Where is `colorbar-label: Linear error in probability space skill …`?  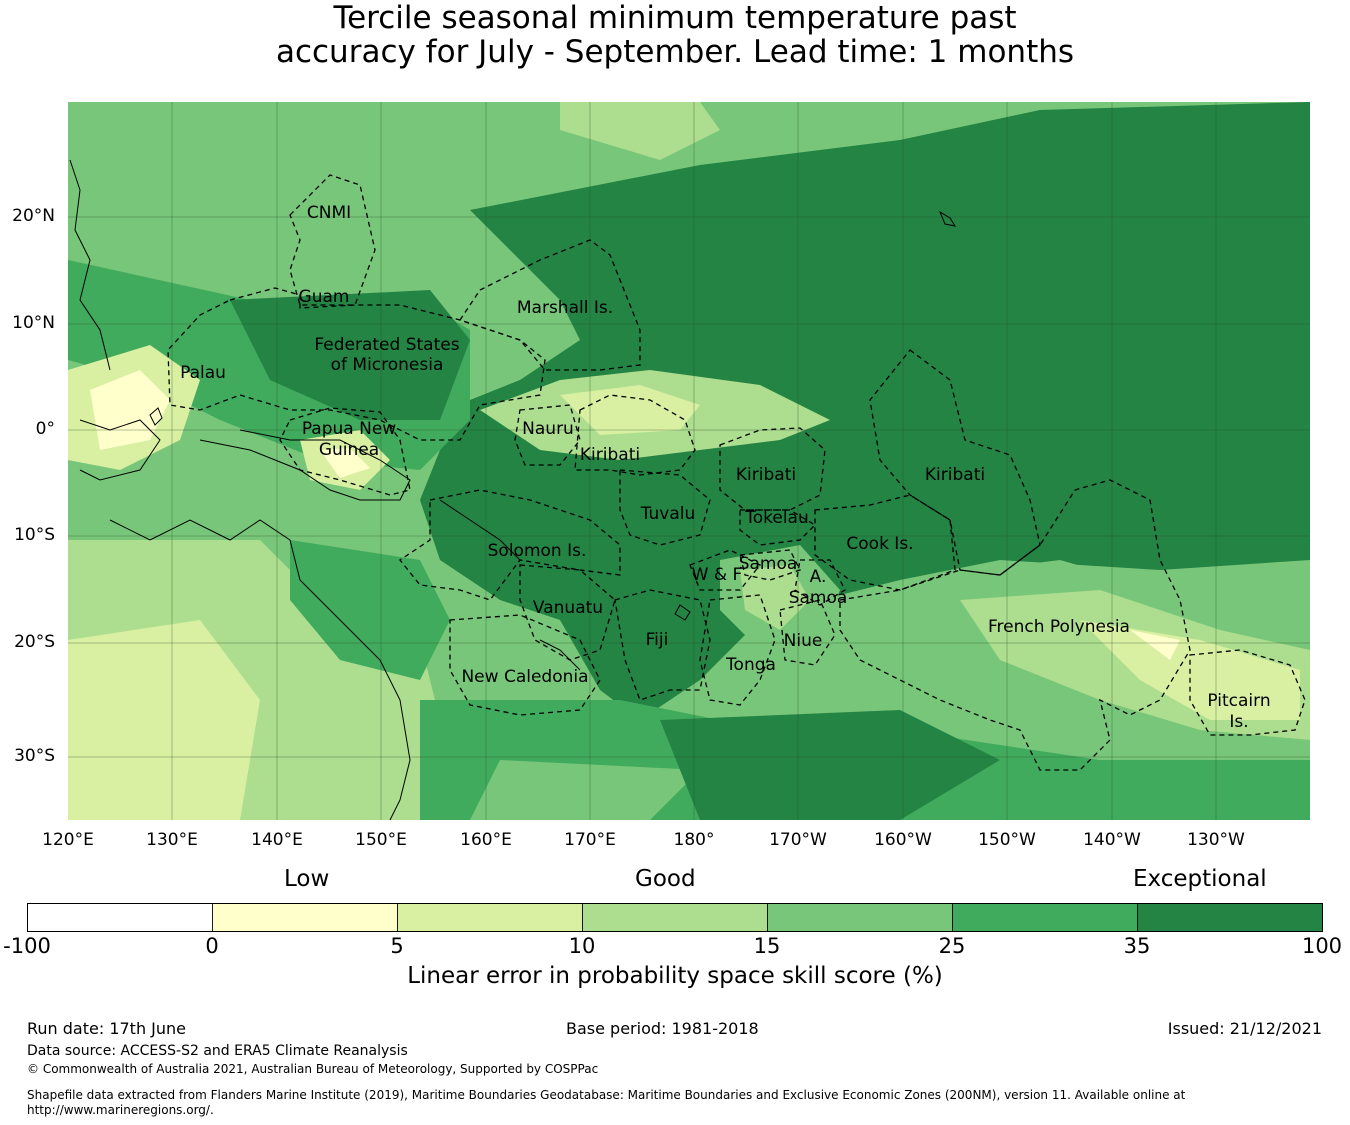
colorbar-label: Linear error in probability space skill … is located at coordinates (675, 976).